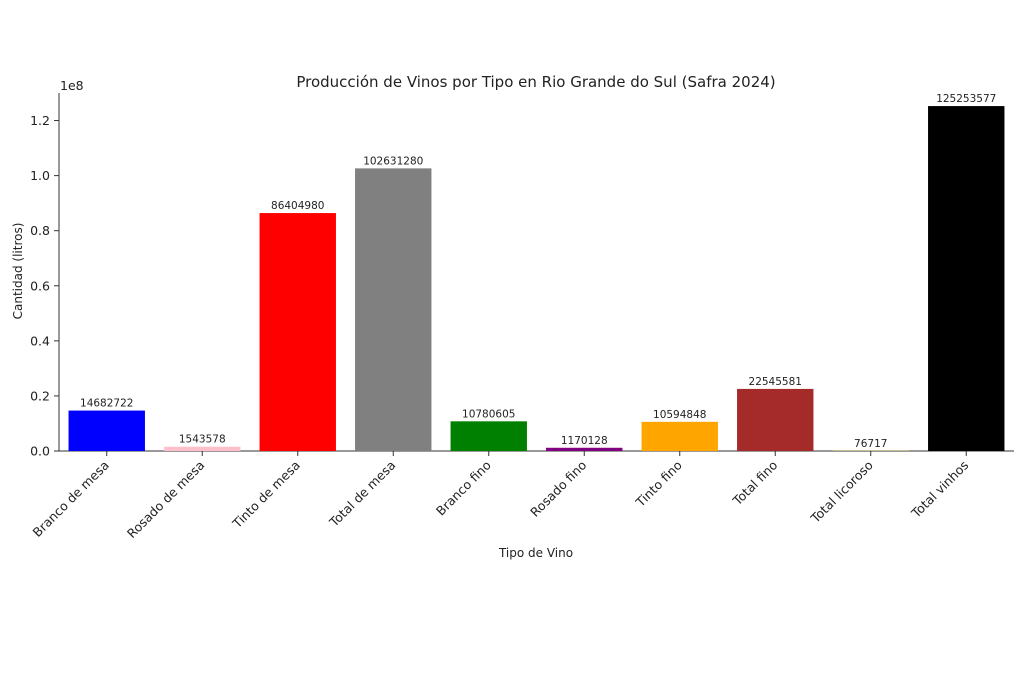 The image size is (1024, 688). What do you see at coordinates (658, 484) in the screenshot?
I see `x-tick-label: Tinto fino` at bounding box center [658, 484].